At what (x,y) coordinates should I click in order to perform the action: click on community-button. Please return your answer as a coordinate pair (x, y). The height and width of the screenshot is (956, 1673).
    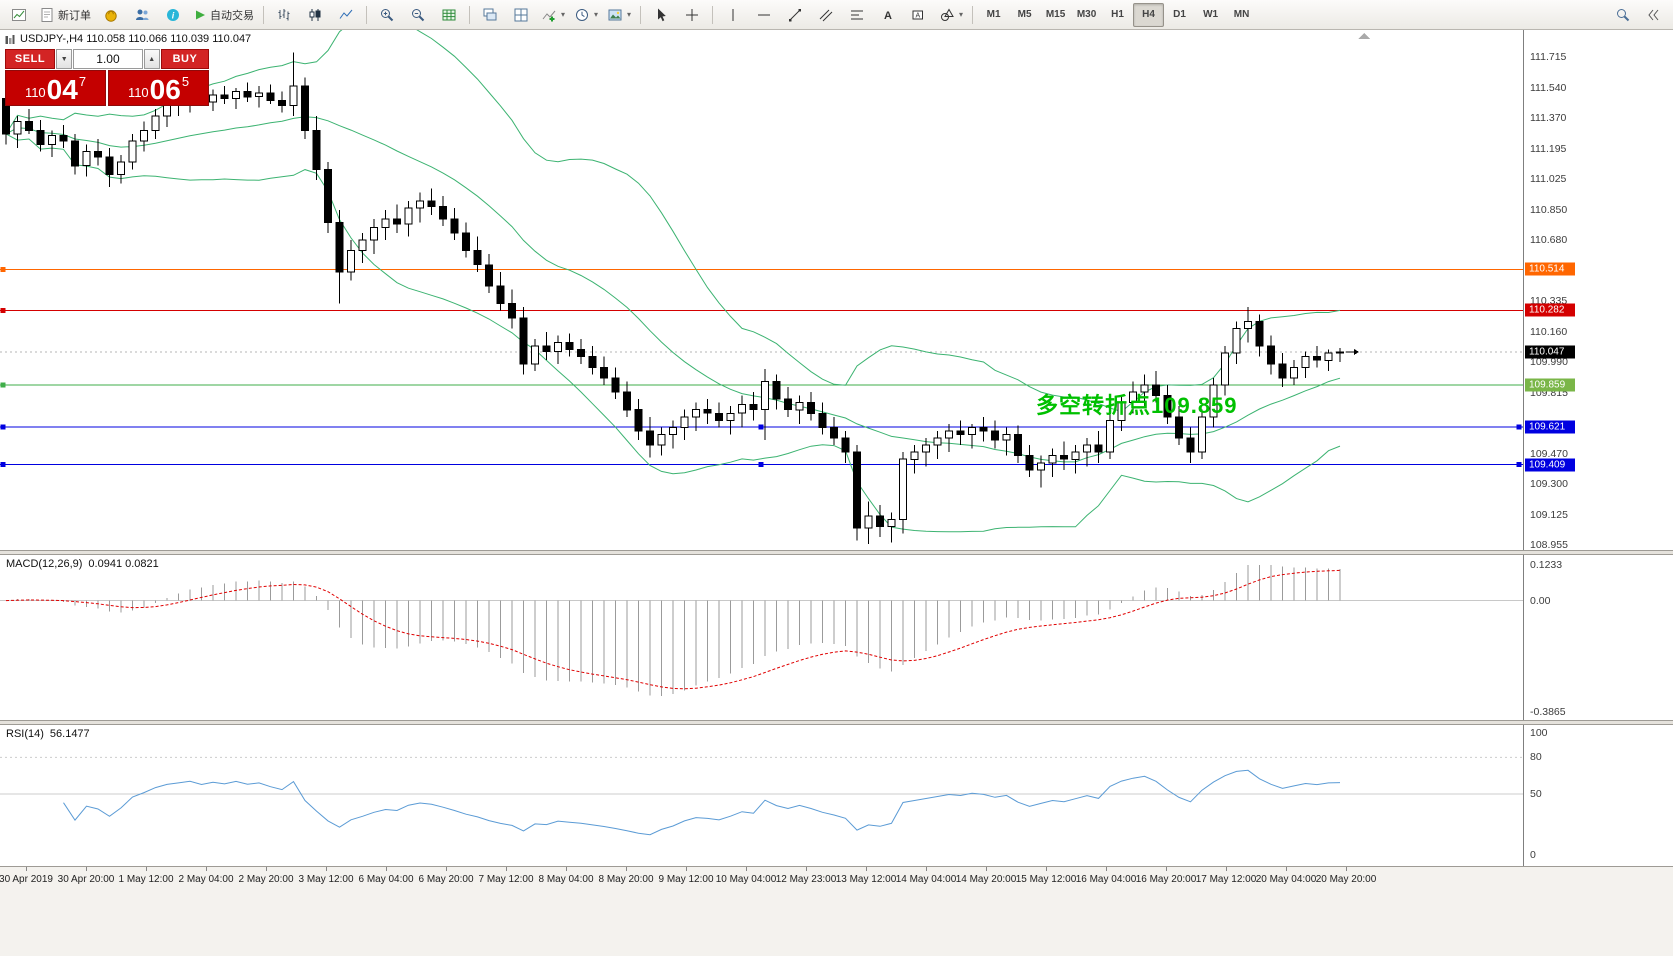
    Looking at the image, I should click on (142, 15).